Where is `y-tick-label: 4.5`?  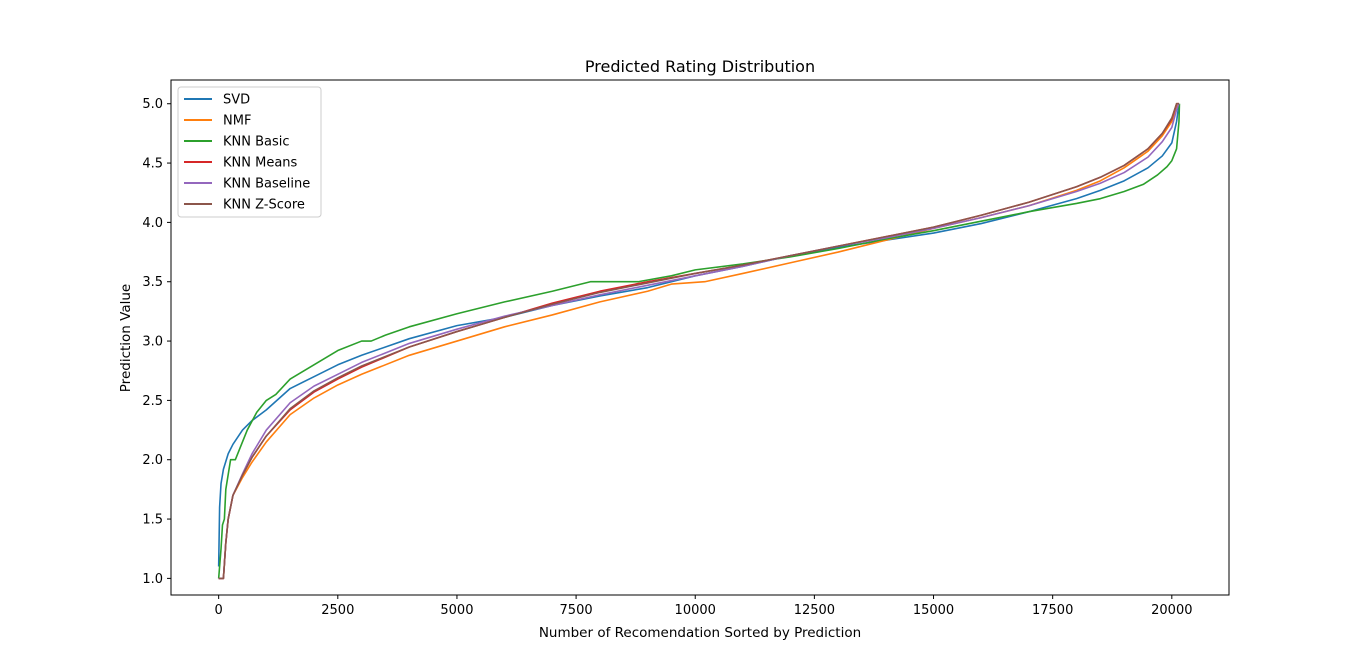
y-tick-label: 4.5 is located at coordinates (152, 164).